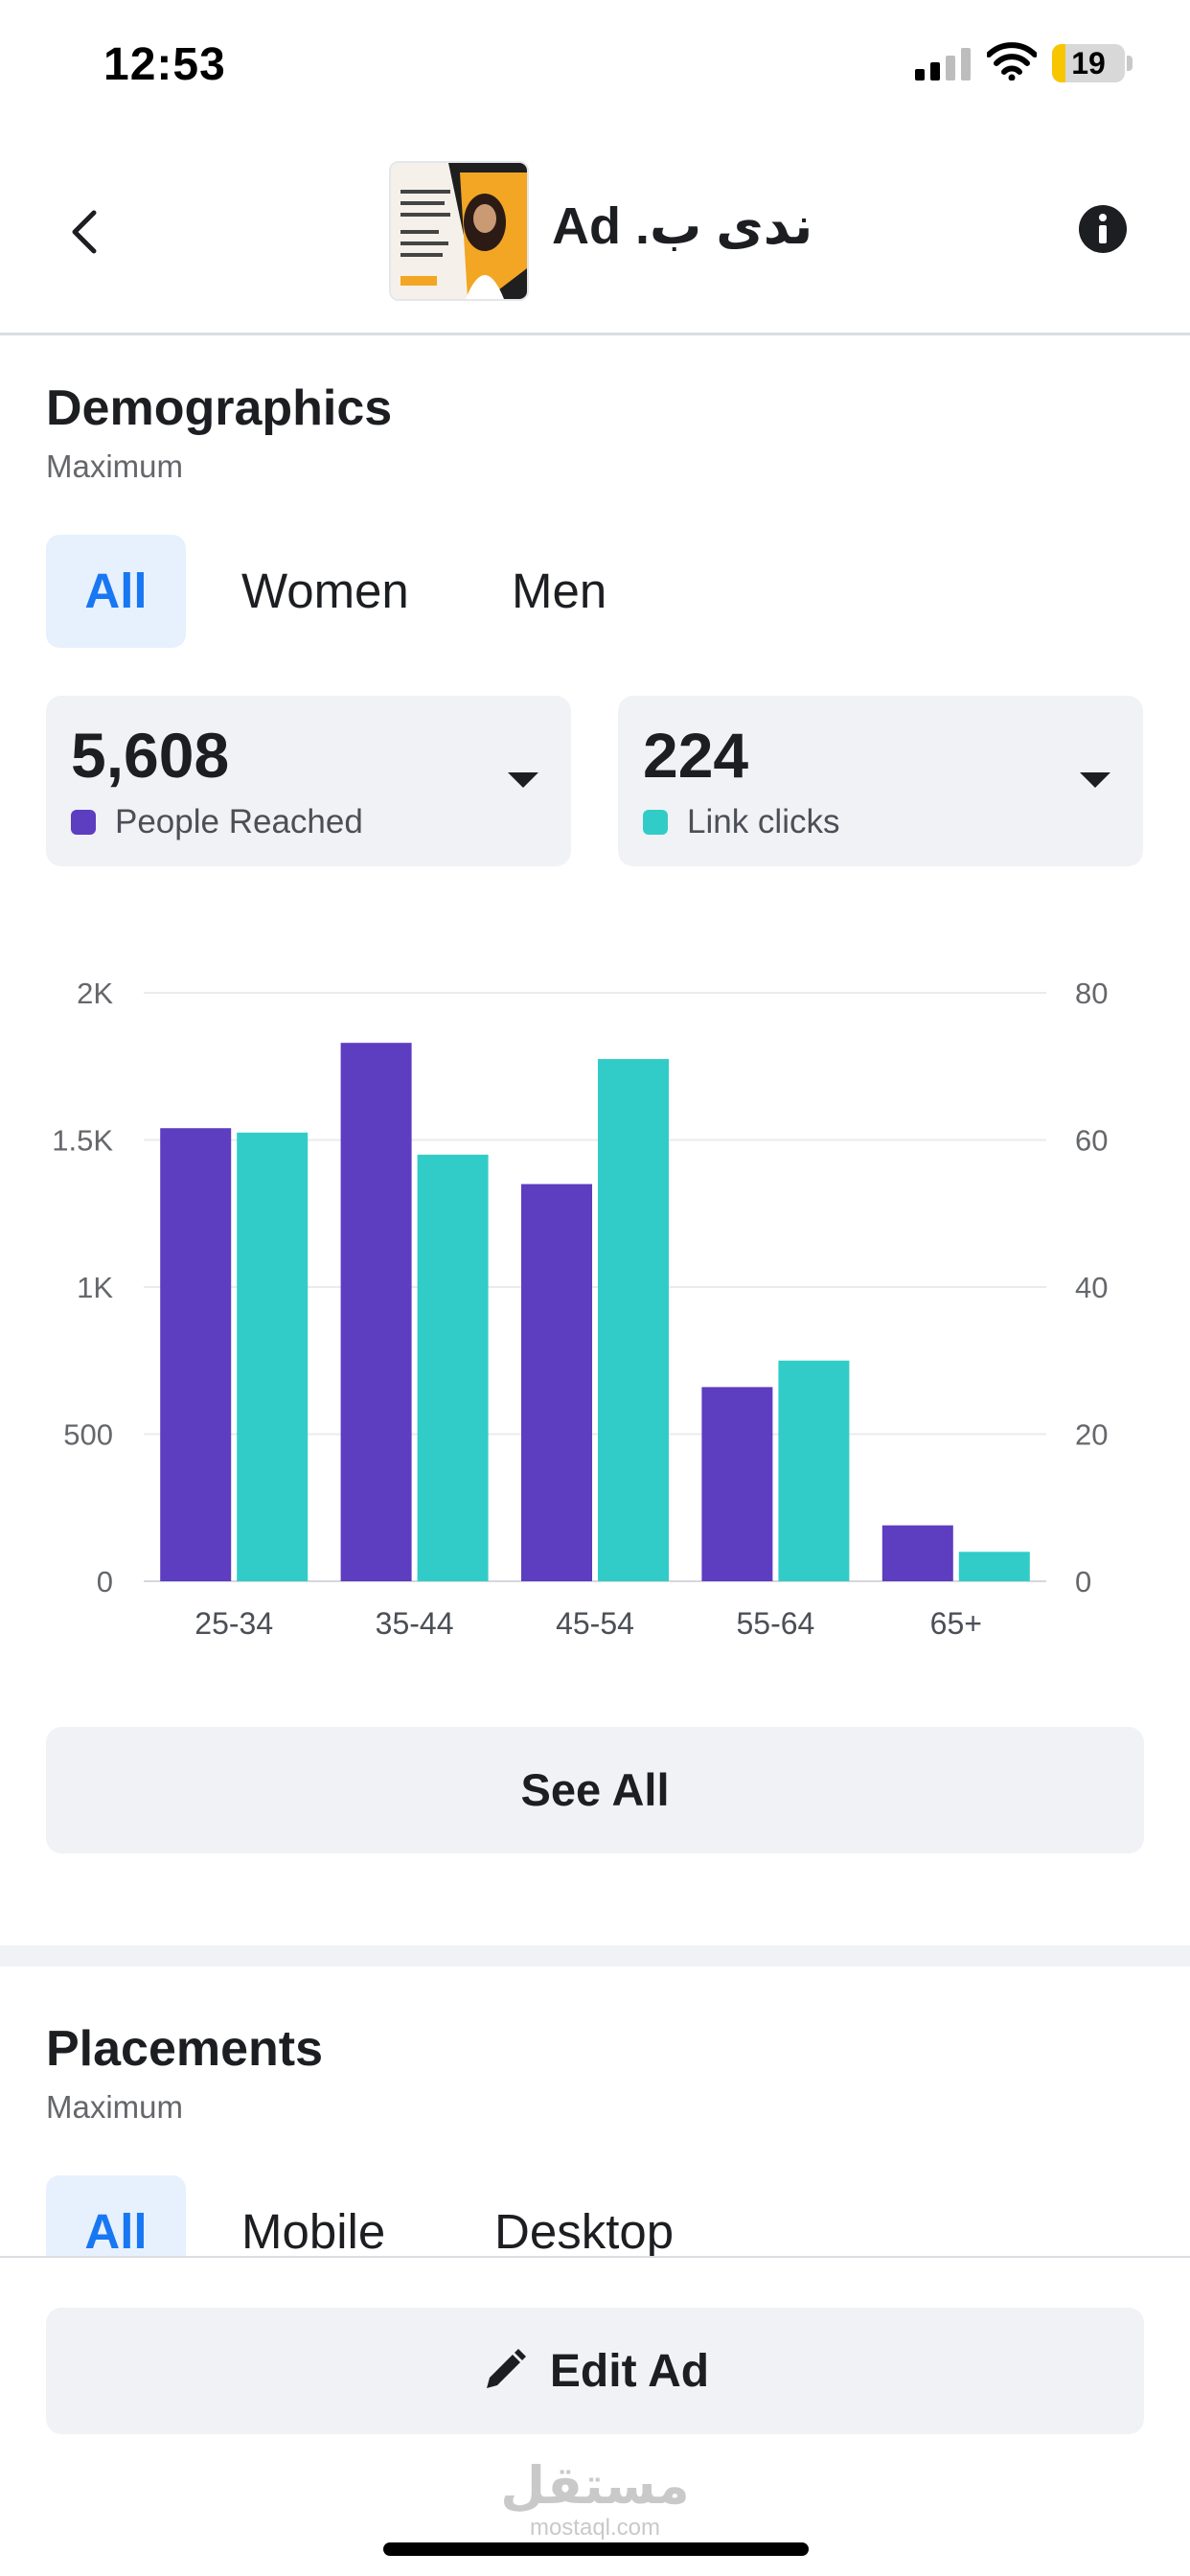 Image resolution: width=1190 pixels, height=2576 pixels. What do you see at coordinates (595, 1790) in the screenshot?
I see `see-all-button: See All` at bounding box center [595, 1790].